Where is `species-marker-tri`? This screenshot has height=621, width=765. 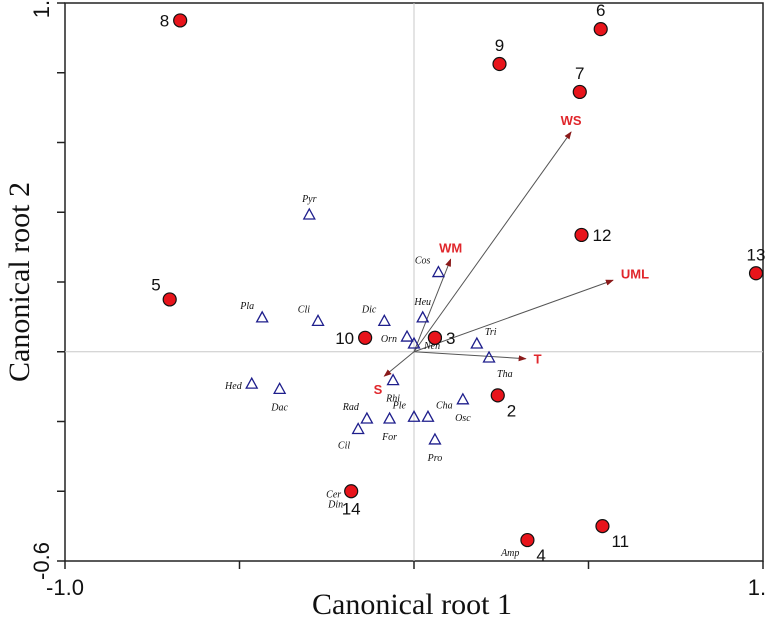 species-marker-tri is located at coordinates (477, 342).